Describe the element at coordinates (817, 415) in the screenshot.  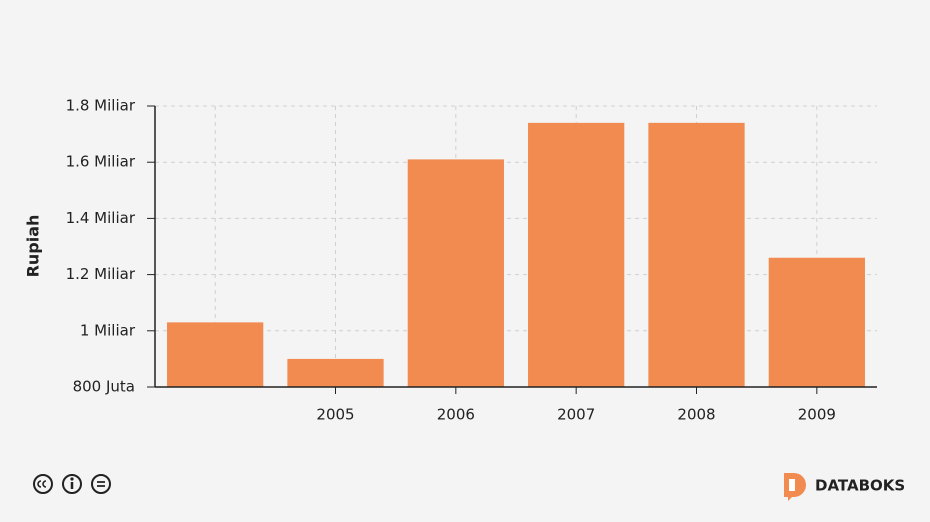
I see `x-tick-label: 2009` at that location.